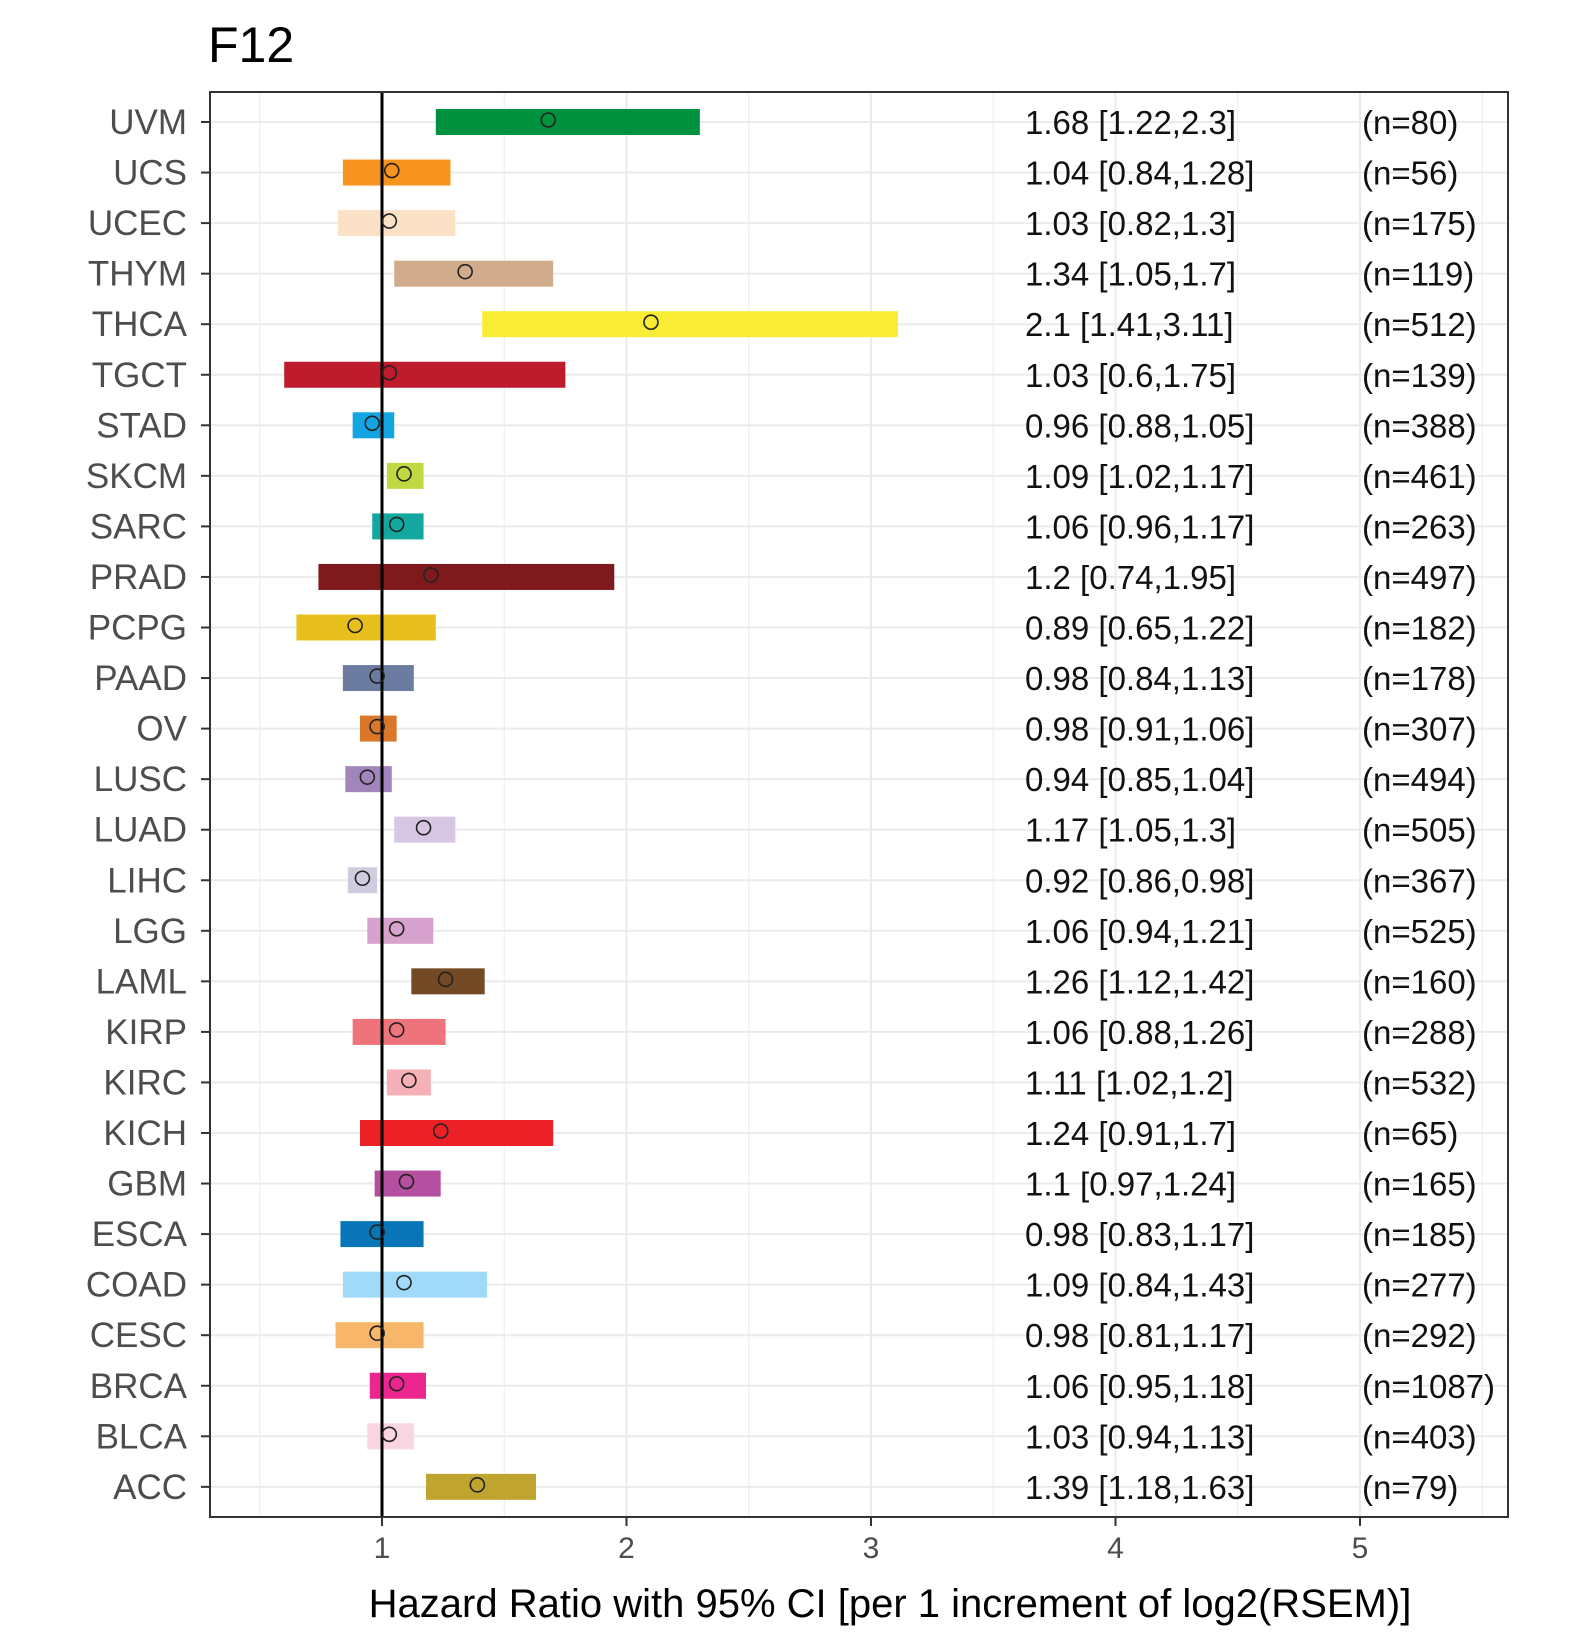  What do you see at coordinates (1419, 1234) in the screenshot?
I see `n-text: (n=185)` at bounding box center [1419, 1234].